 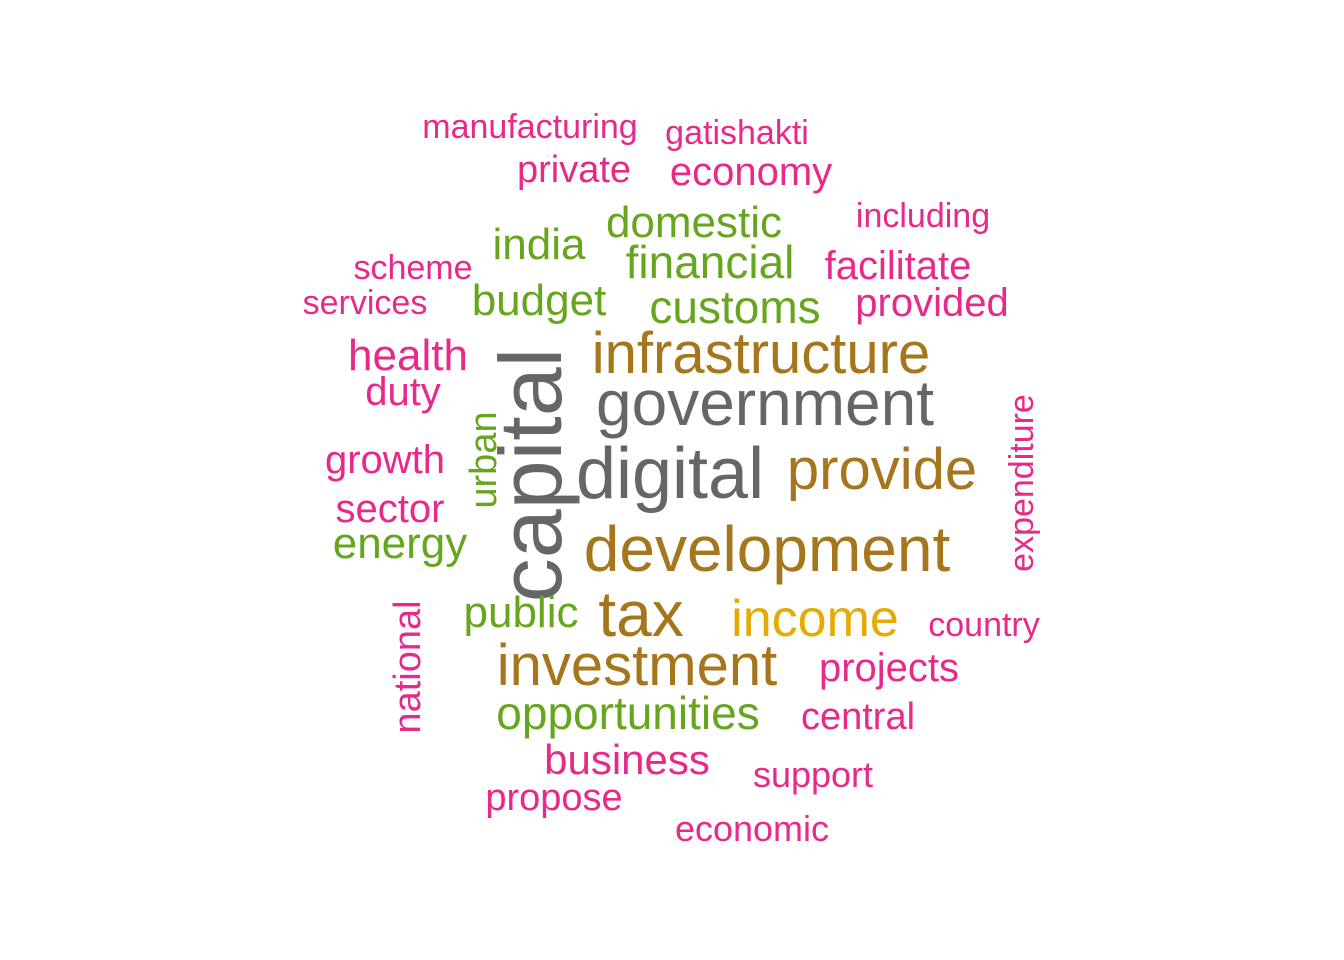 What do you see at coordinates (815, 619) in the screenshot?
I see `word-income: income` at bounding box center [815, 619].